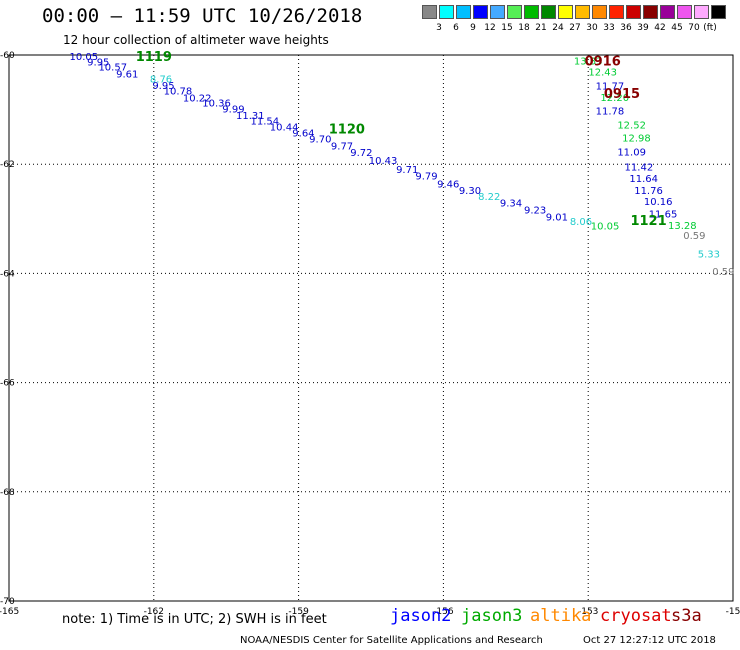 This screenshot has height=650, width=740. What do you see at coordinates (686, 616) in the screenshot?
I see `satellite-s3a: s3a` at bounding box center [686, 616].